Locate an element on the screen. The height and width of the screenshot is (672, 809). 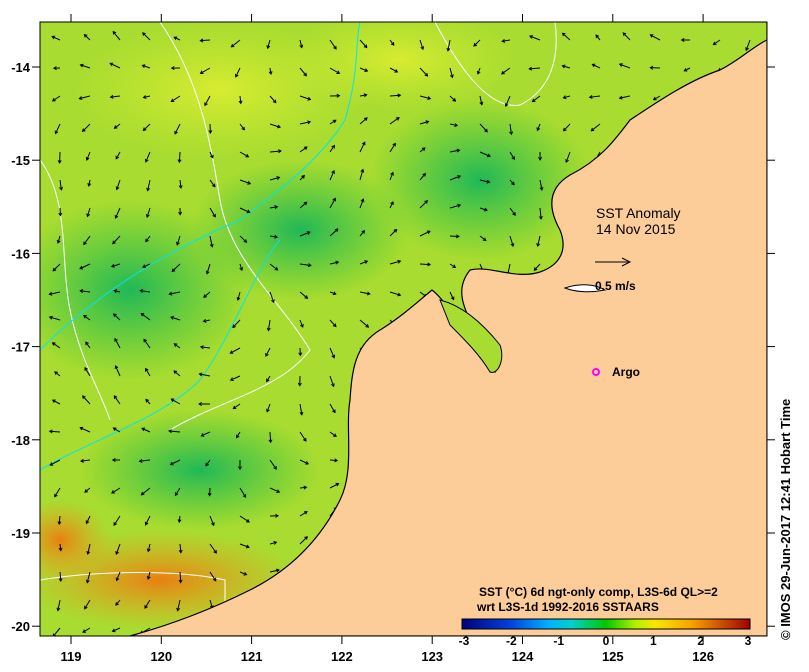
colorbar-tick-label: 1 is located at coordinates (653, 641).